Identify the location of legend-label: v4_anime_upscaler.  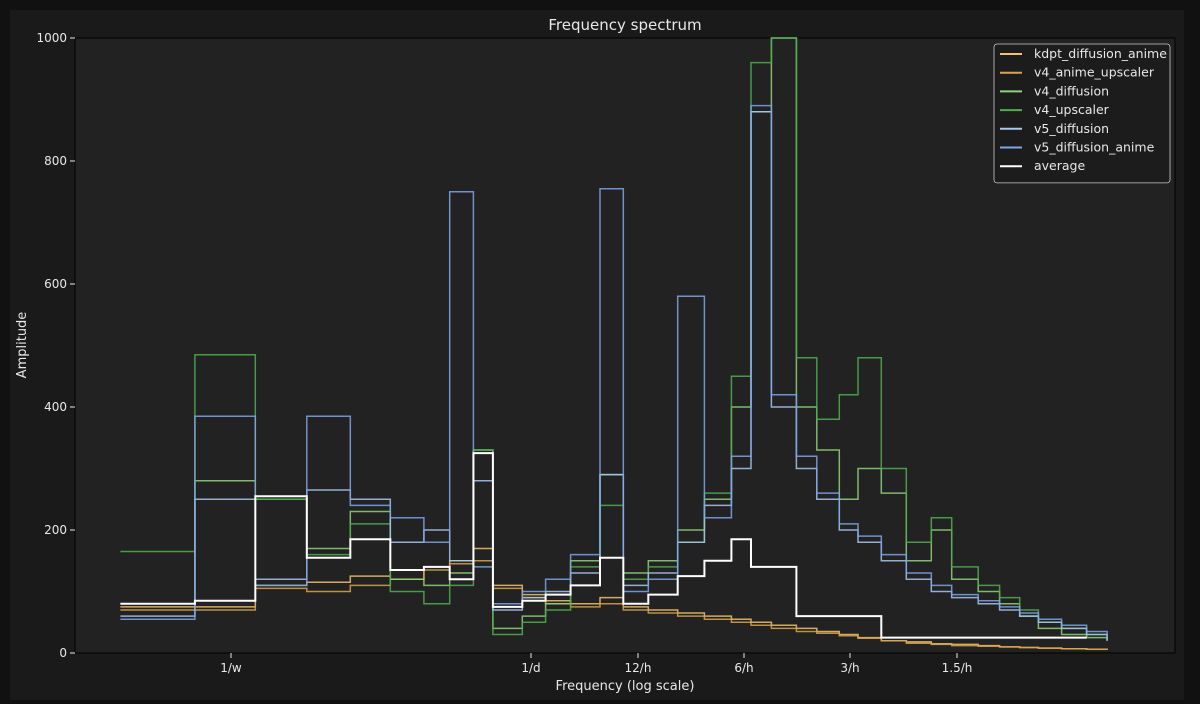
(1094, 72).